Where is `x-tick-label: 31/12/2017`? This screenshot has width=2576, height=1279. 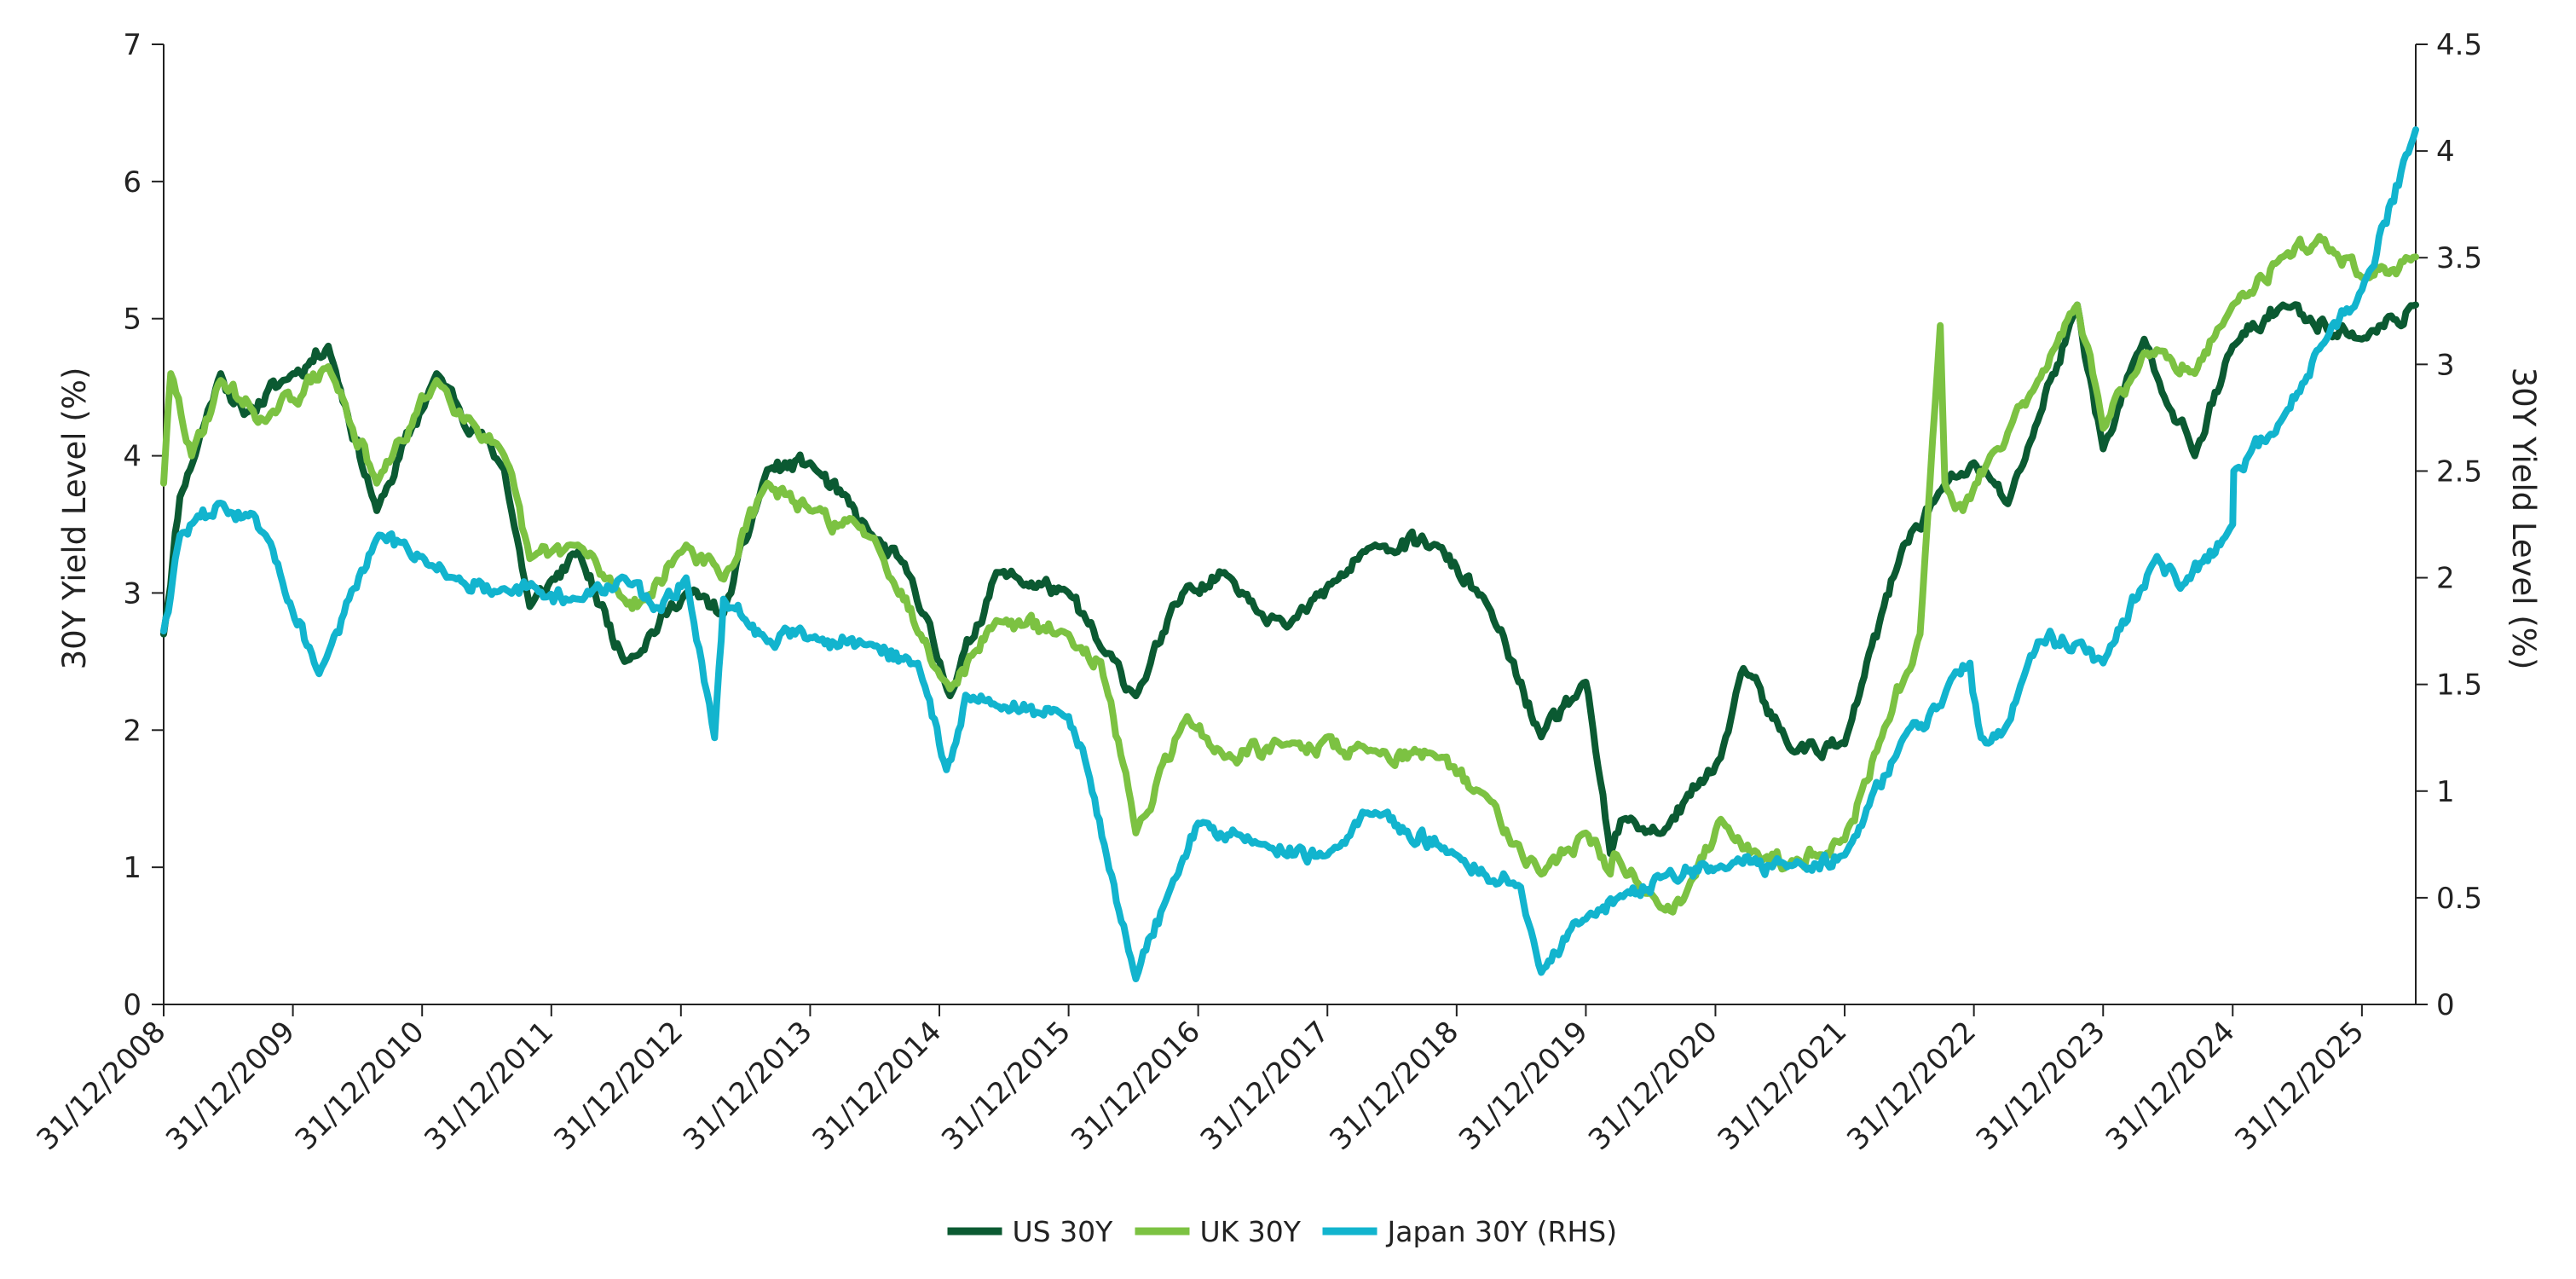
x-tick-label: 31/12/2017 is located at coordinates (1265, 1086).